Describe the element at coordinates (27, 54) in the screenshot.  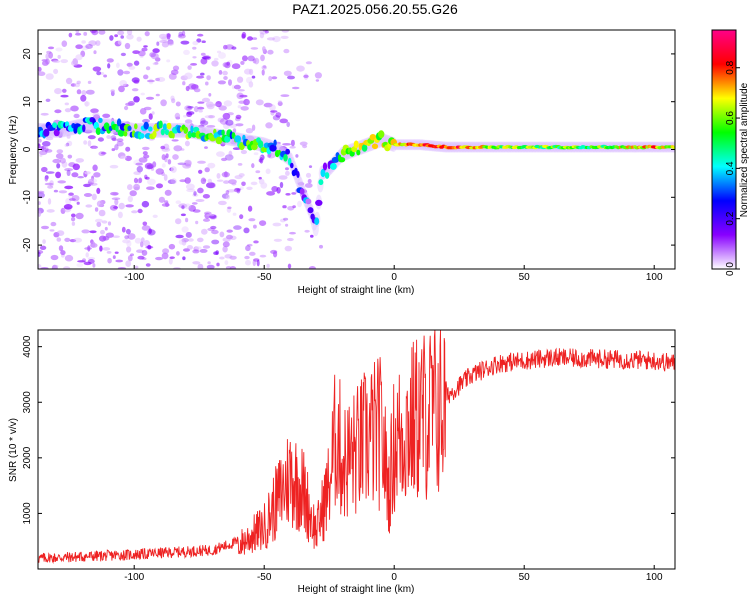
I see `y-tick-label: 20` at that location.